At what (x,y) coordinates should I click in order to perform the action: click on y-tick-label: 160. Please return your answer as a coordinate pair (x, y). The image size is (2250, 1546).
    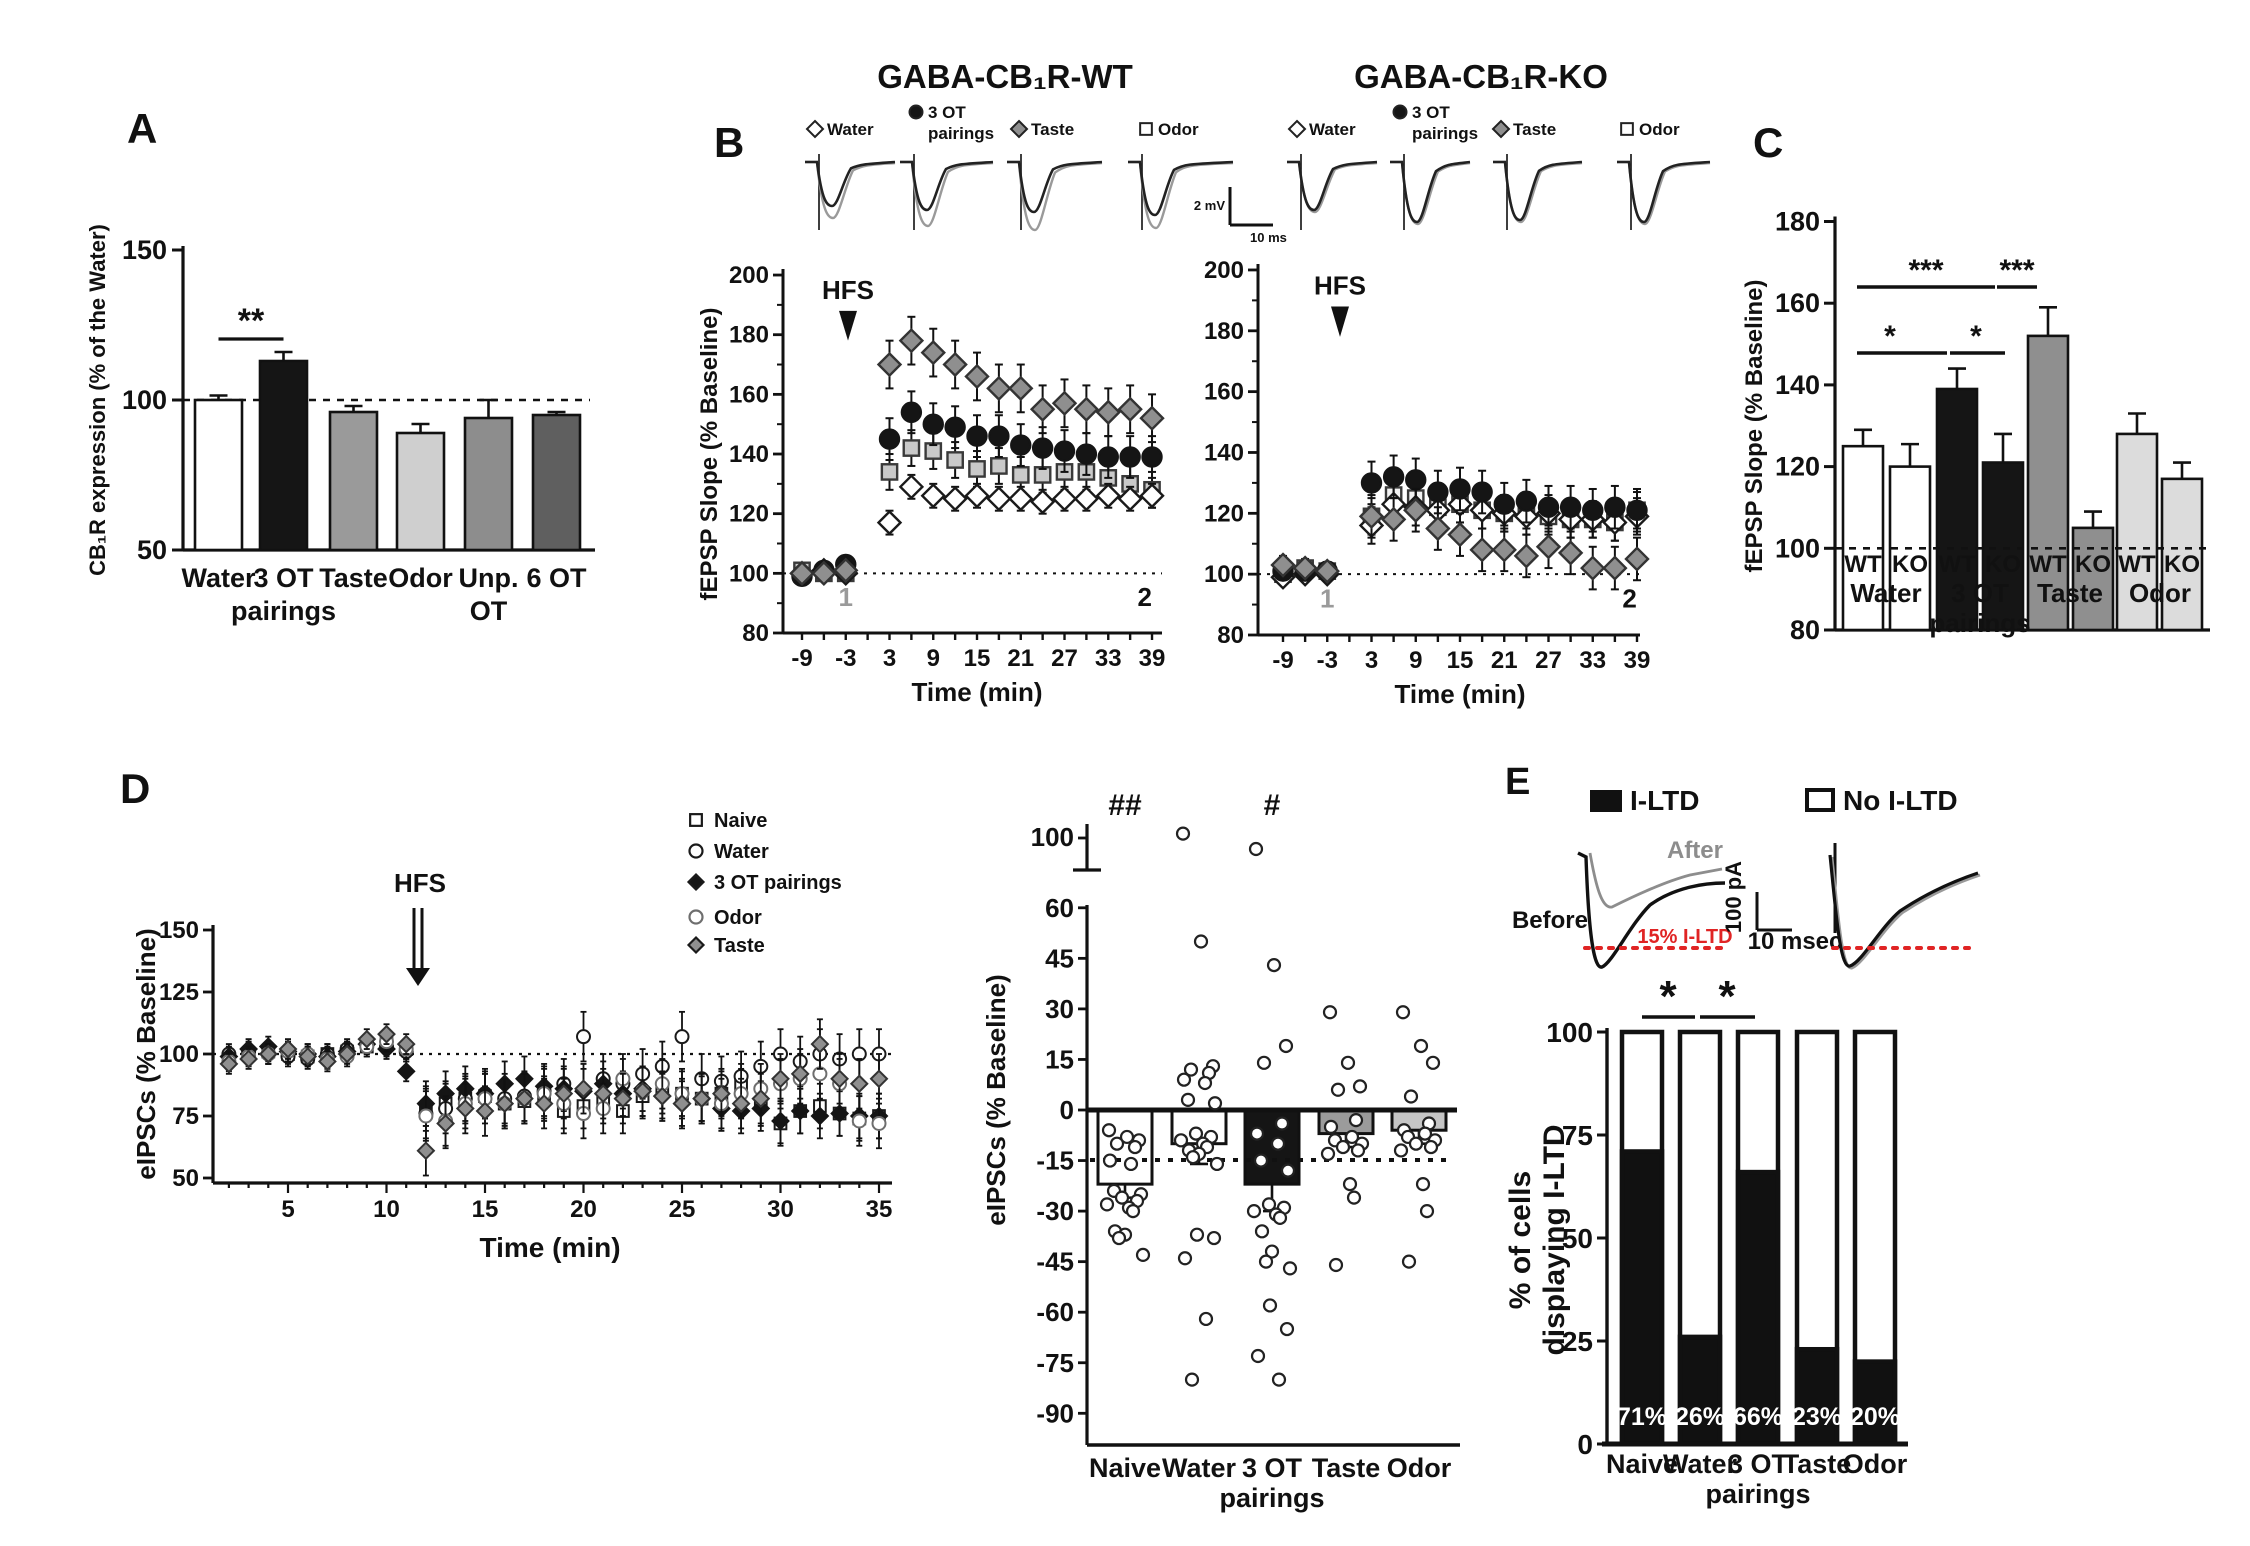
    Looking at the image, I should click on (1797, 303).